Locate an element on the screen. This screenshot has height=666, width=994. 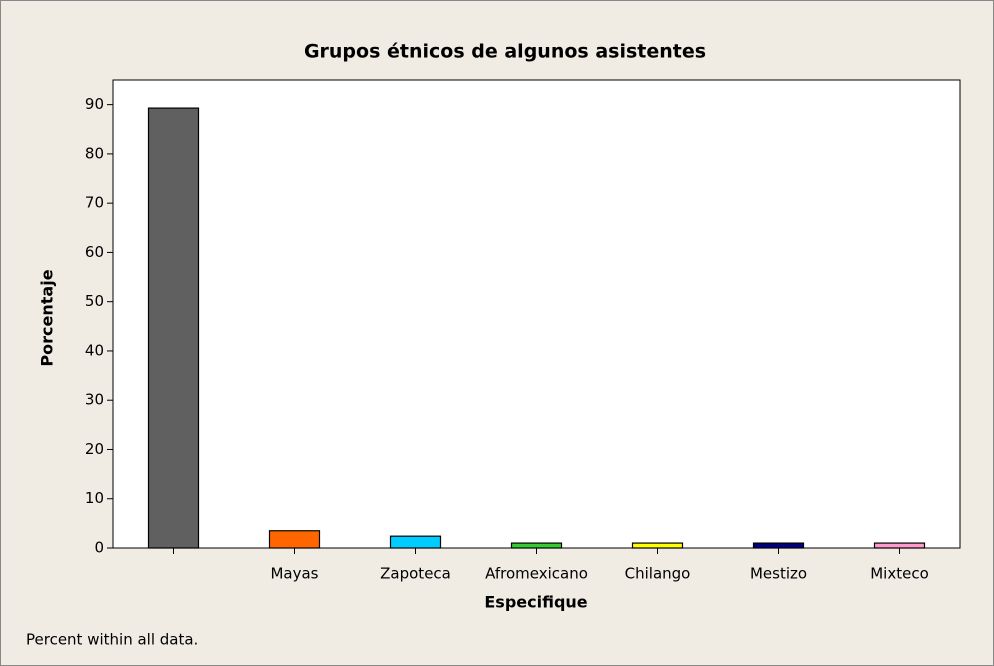
y-tick-label: 80 is located at coordinates (94, 153).